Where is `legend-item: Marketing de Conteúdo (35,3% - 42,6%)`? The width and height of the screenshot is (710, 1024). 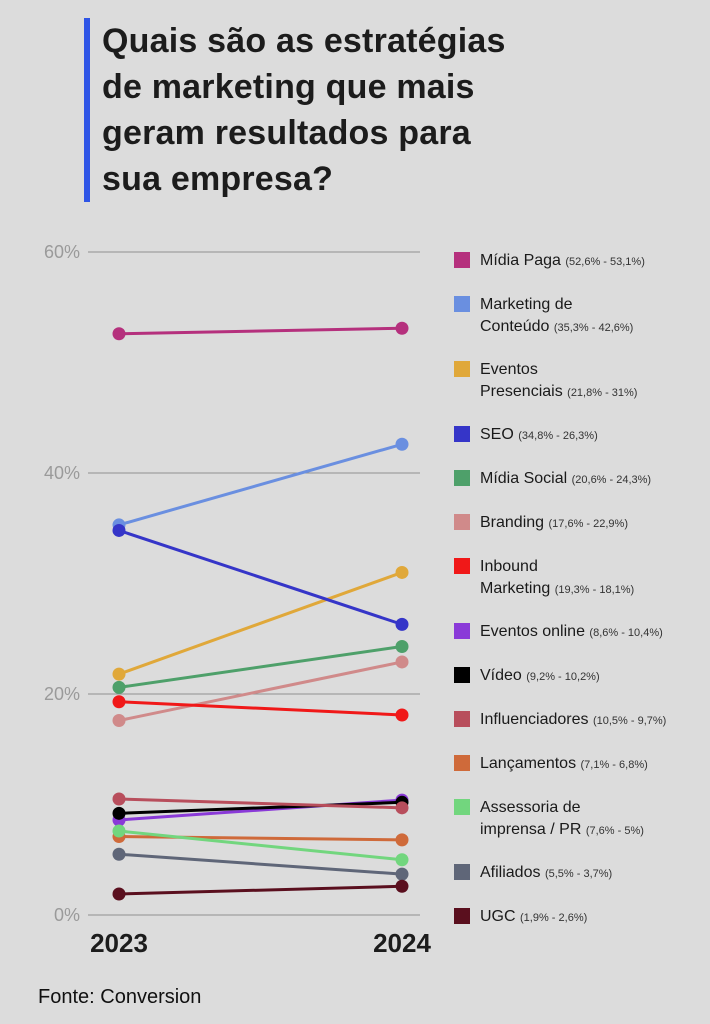 legend-item: Marketing de Conteúdo (35,3% - 42,6%) is located at coordinates (582, 316).